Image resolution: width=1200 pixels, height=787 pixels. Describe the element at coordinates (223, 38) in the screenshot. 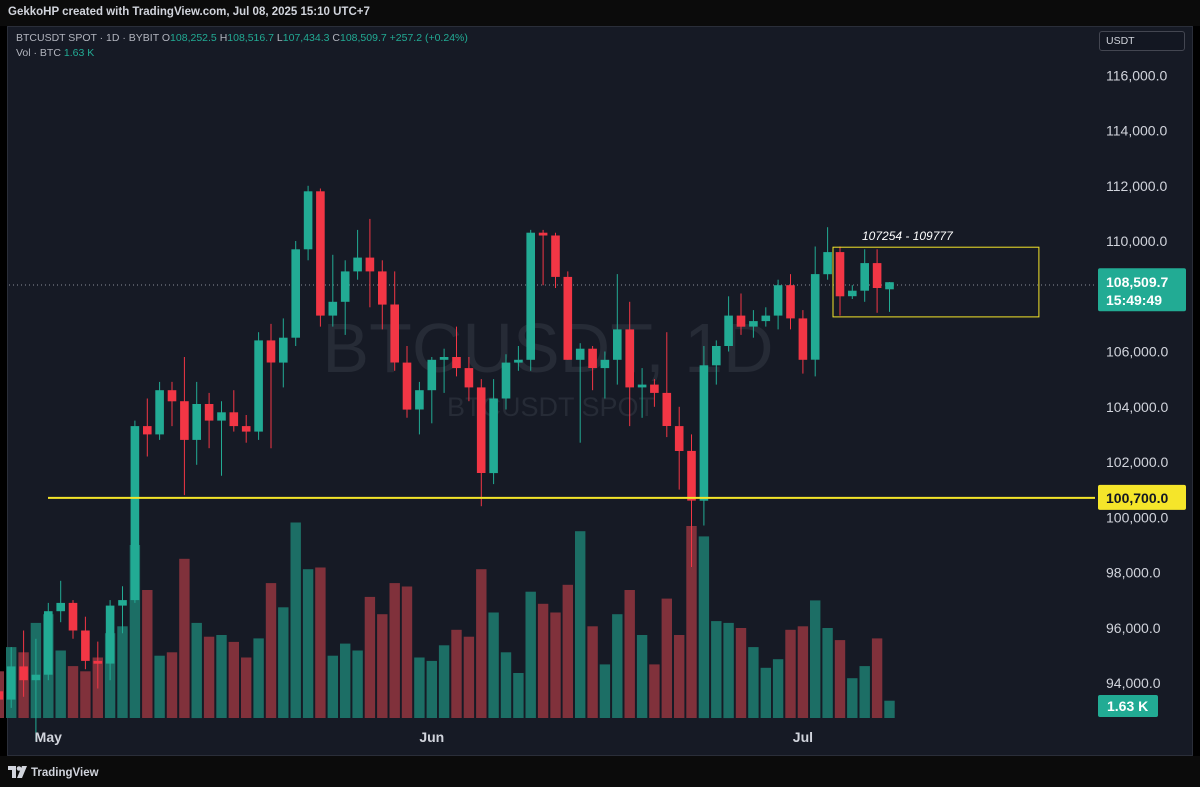

I see `legend-high-label: H` at that location.